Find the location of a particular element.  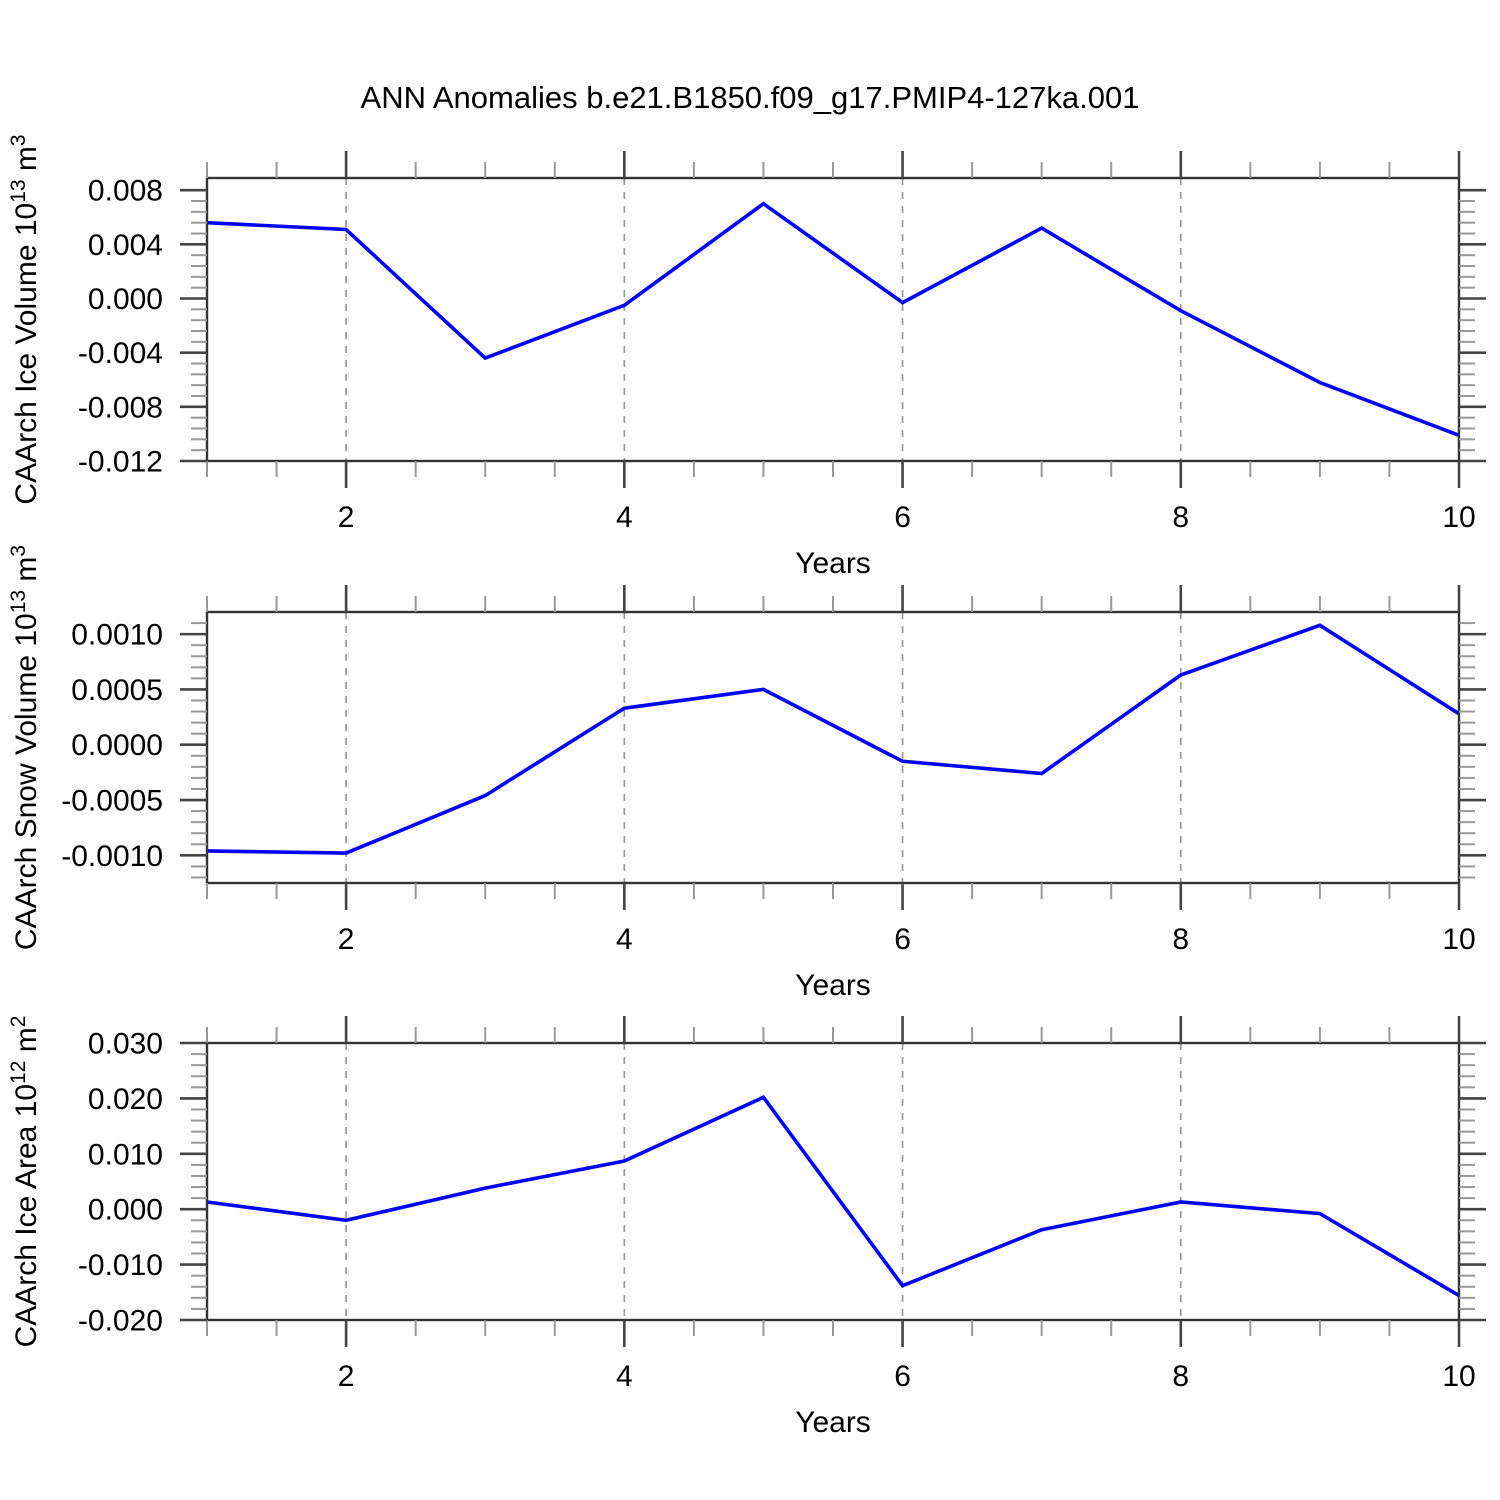

y-tick-label: -0.004 is located at coordinates (120, 353).